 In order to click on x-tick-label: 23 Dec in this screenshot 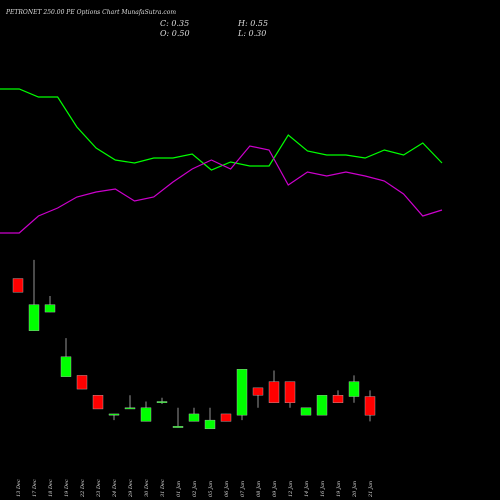, I will do `click(99, 488)`.